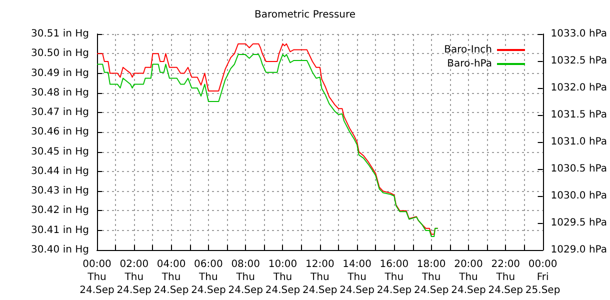 This screenshot has height=300, width=610. Describe the element at coordinates (60, 250) in the screenshot. I see `y-tick-label: 30.40 in Hg` at that location.